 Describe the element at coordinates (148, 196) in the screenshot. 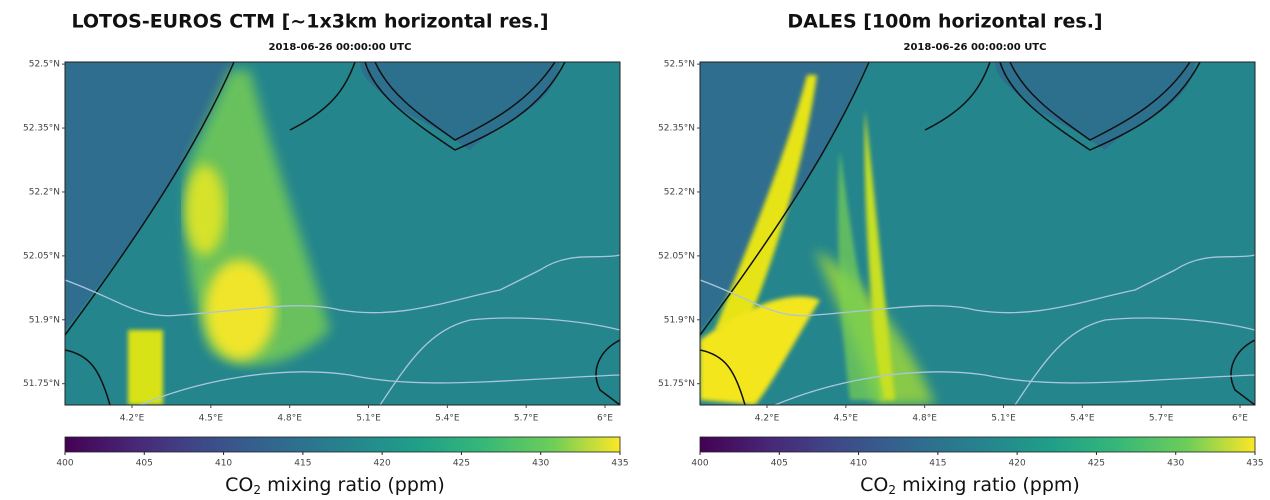

I see `sea` at that location.